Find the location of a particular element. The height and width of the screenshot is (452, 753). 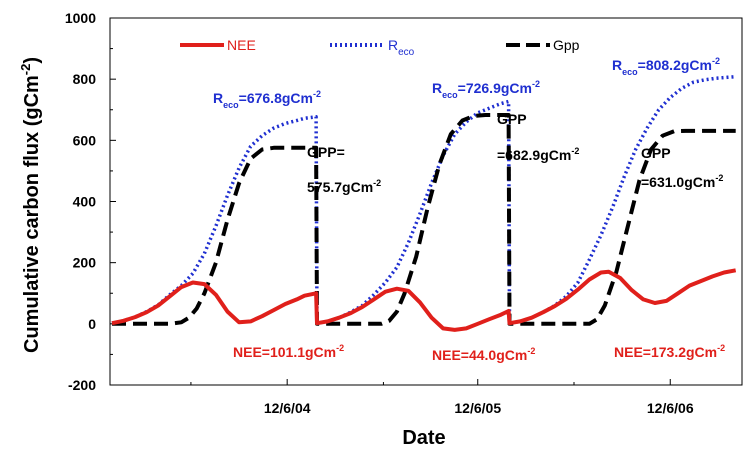

gpp-total-2-line2: =682.9gCm-2 is located at coordinates (538, 154).